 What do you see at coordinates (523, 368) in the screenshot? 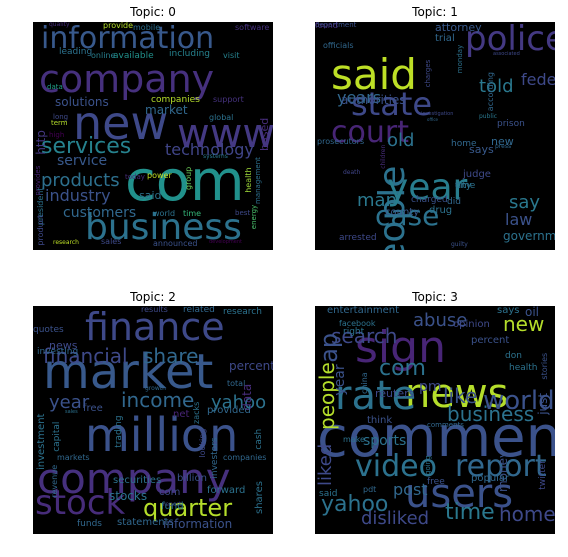
I see `cloud-word-health: health` at bounding box center [523, 368].